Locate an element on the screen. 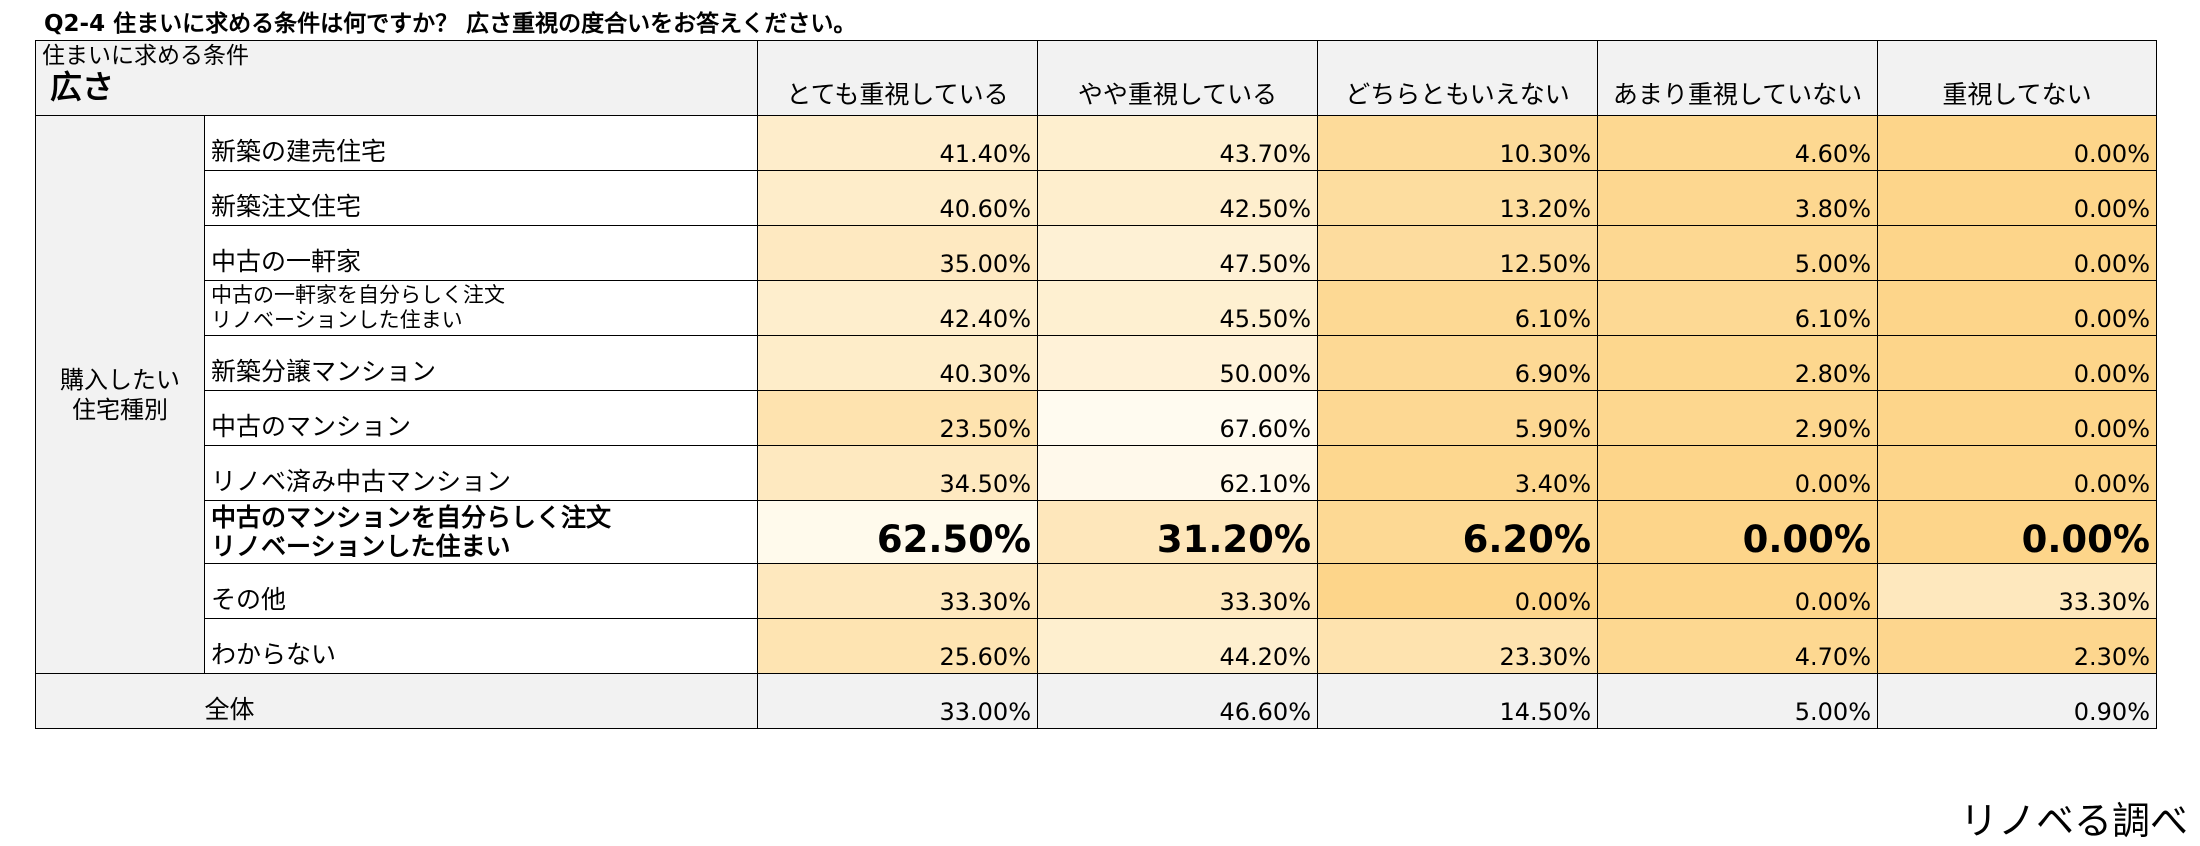 The height and width of the screenshot is (846, 2200). value-cell: 35.00% is located at coordinates (897, 253).